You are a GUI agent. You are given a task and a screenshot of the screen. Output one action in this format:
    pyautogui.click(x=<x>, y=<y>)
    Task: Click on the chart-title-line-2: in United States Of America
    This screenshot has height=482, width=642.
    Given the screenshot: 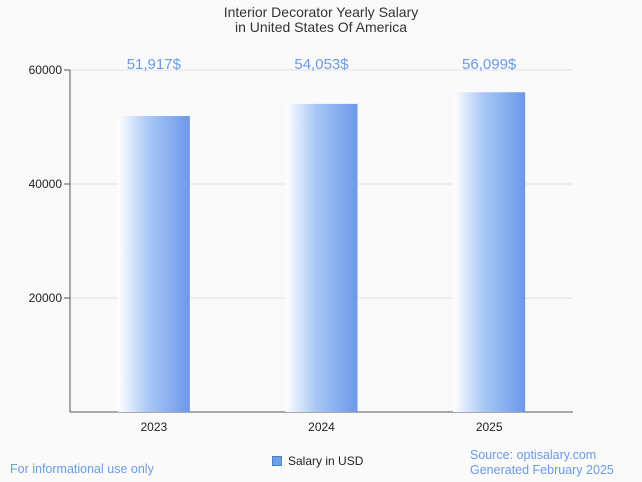 What is the action you would take?
    pyautogui.click(x=321, y=27)
    